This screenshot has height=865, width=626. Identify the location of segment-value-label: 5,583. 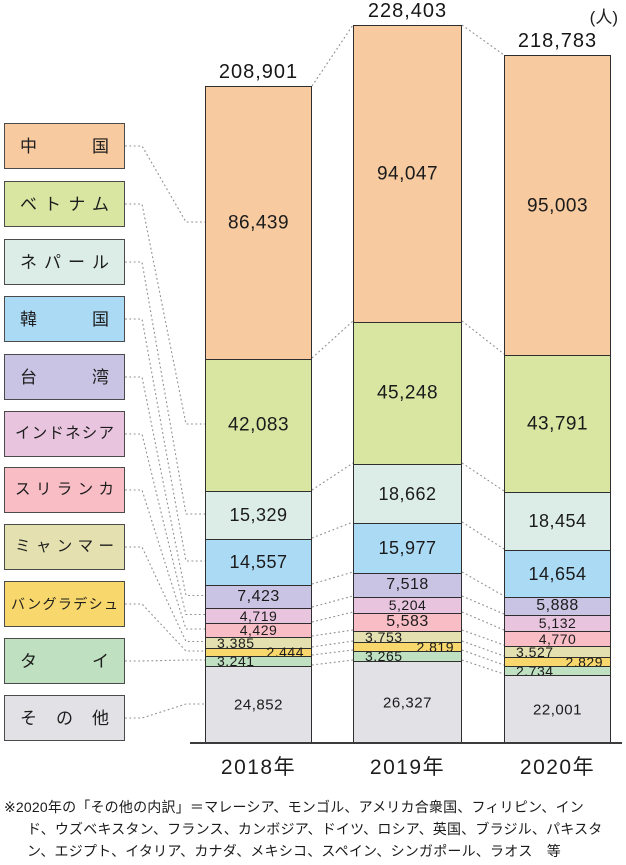
(407, 621).